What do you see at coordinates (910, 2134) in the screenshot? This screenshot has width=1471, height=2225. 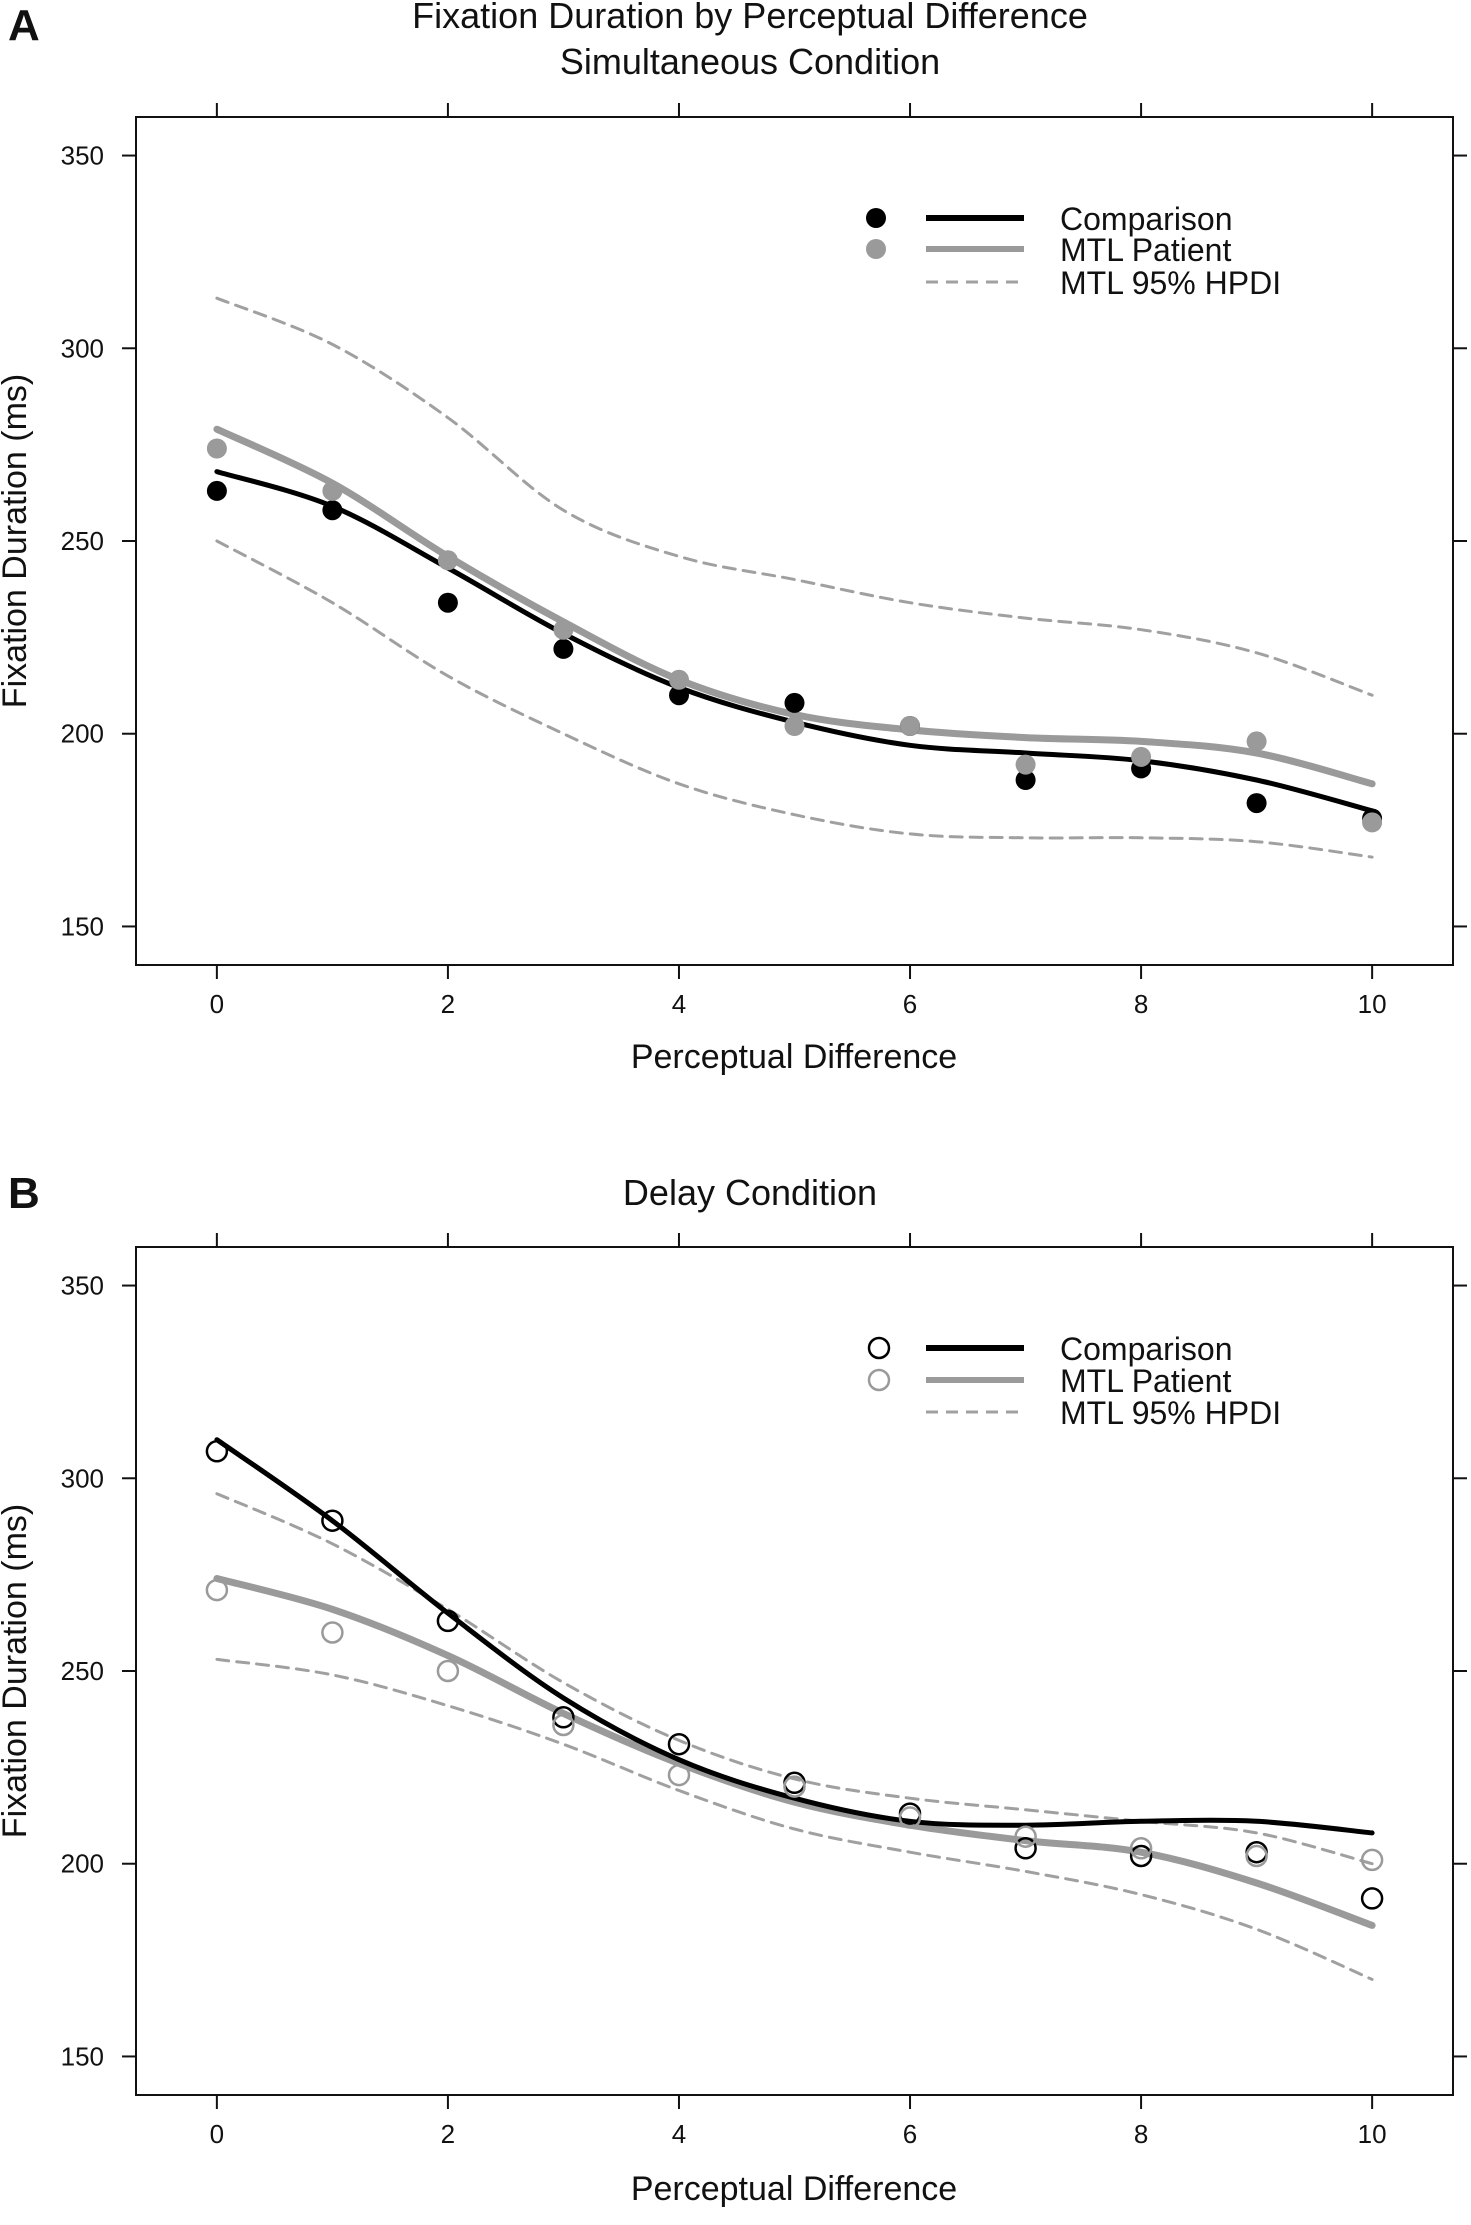 I see `panel-b-x-tick-label-6: 6` at bounding box center [910, 2134].